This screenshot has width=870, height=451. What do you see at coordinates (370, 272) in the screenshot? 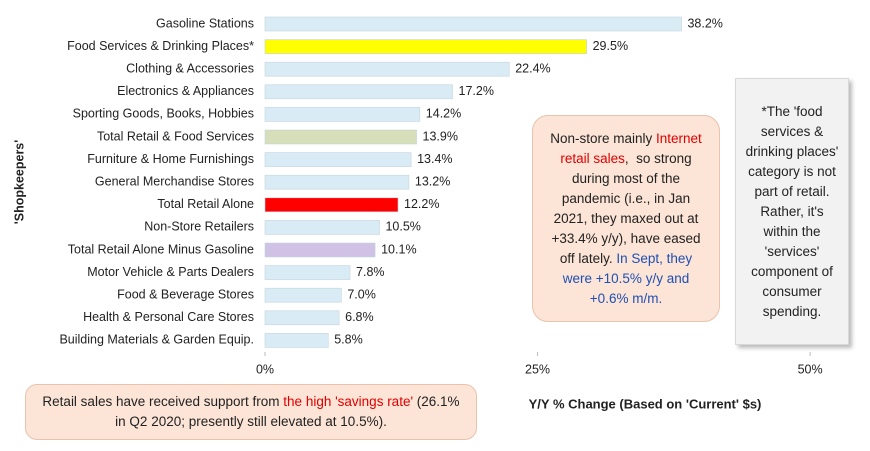
I see `value-label: 7.8%` at bounding box center [370, 272].